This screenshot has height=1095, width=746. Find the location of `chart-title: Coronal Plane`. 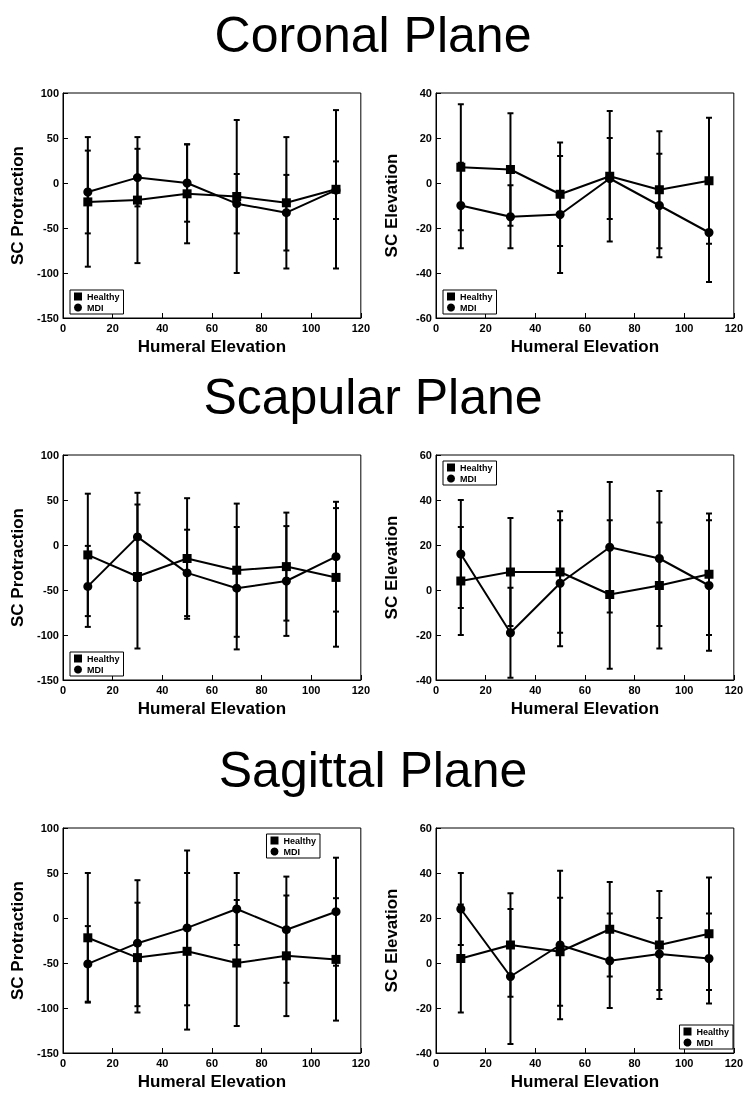

chart-title: Coronal Plane is located at coordinates (373, 35).